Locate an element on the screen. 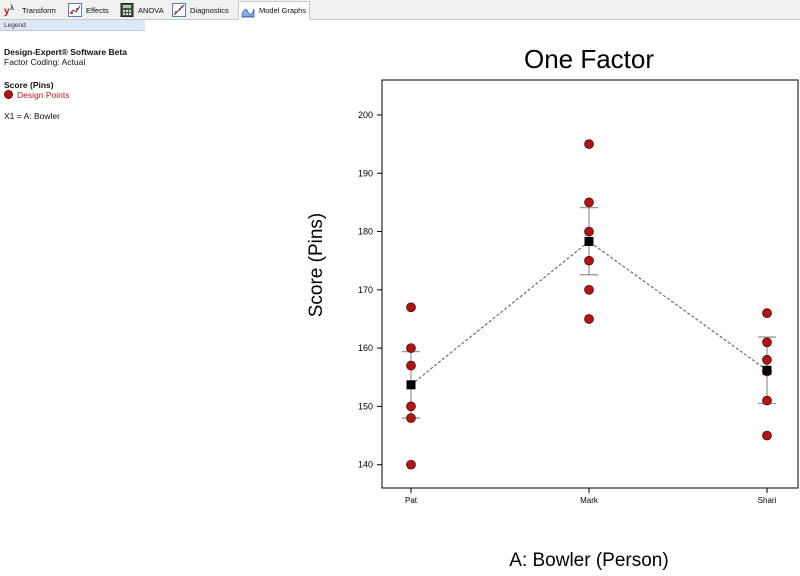 The height and width of the screenshot is (576, 800). x-tick-label: Pat is located at coordinates (411, 500).